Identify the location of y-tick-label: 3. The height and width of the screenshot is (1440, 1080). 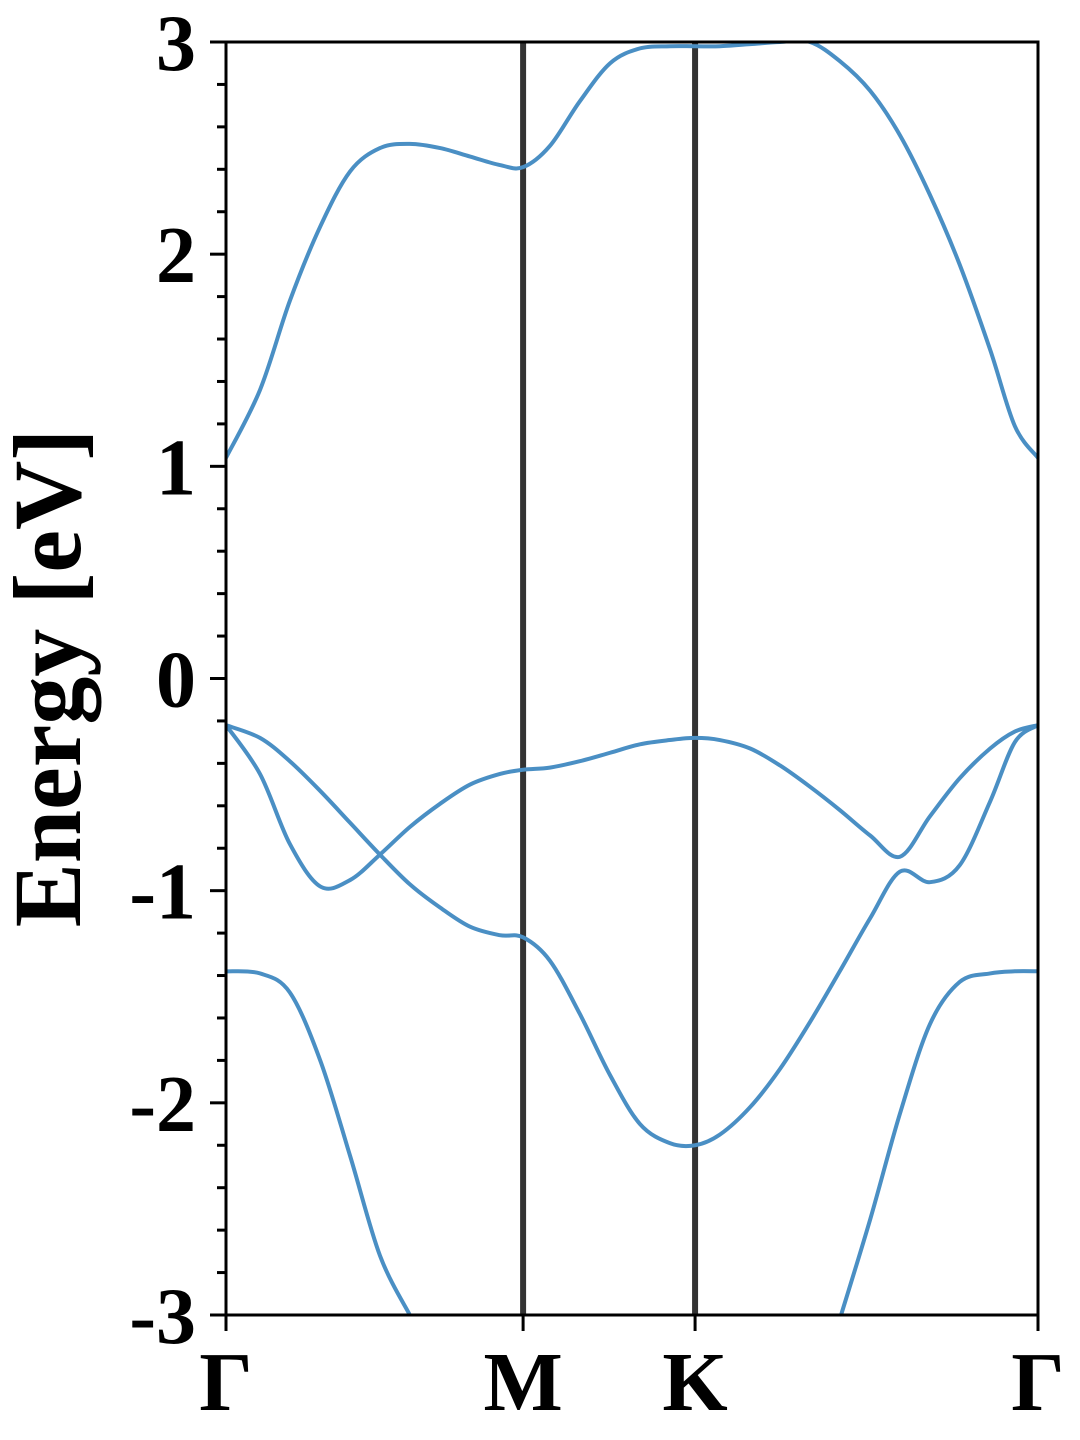
(176, 44).